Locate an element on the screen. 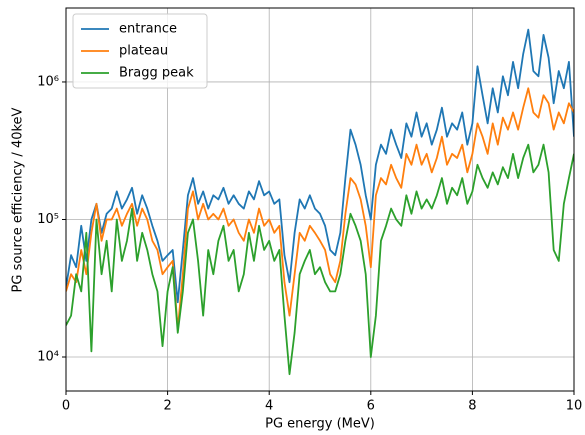 Image resolution: width=585 pixels, height=435 pixels. legend-label: plateau is located at coordinates (143, 51).